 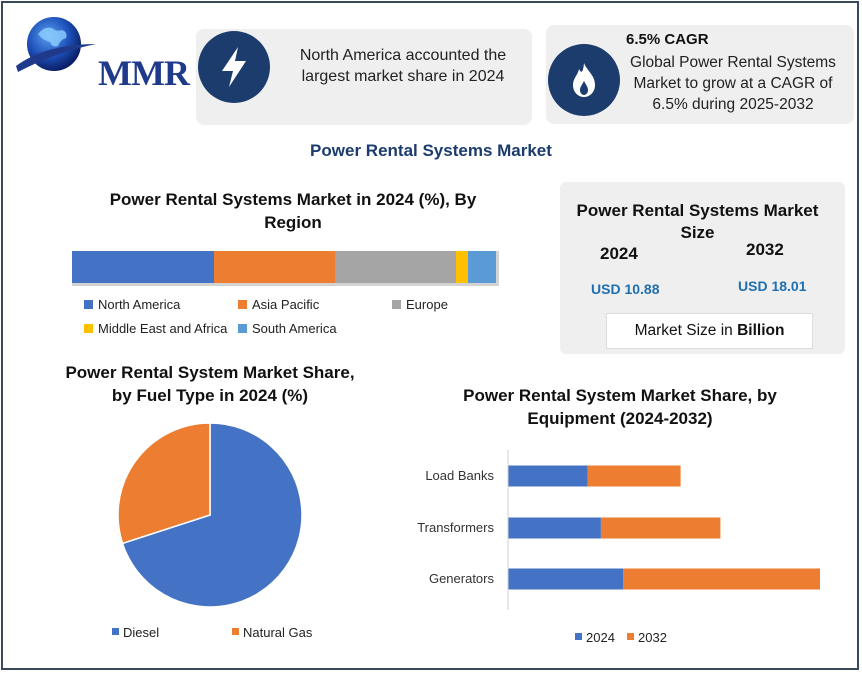 What do you see at coordinates (294, 328) in the screenshot?
I see `legend-label: South America` at bounding box center [294, 328].